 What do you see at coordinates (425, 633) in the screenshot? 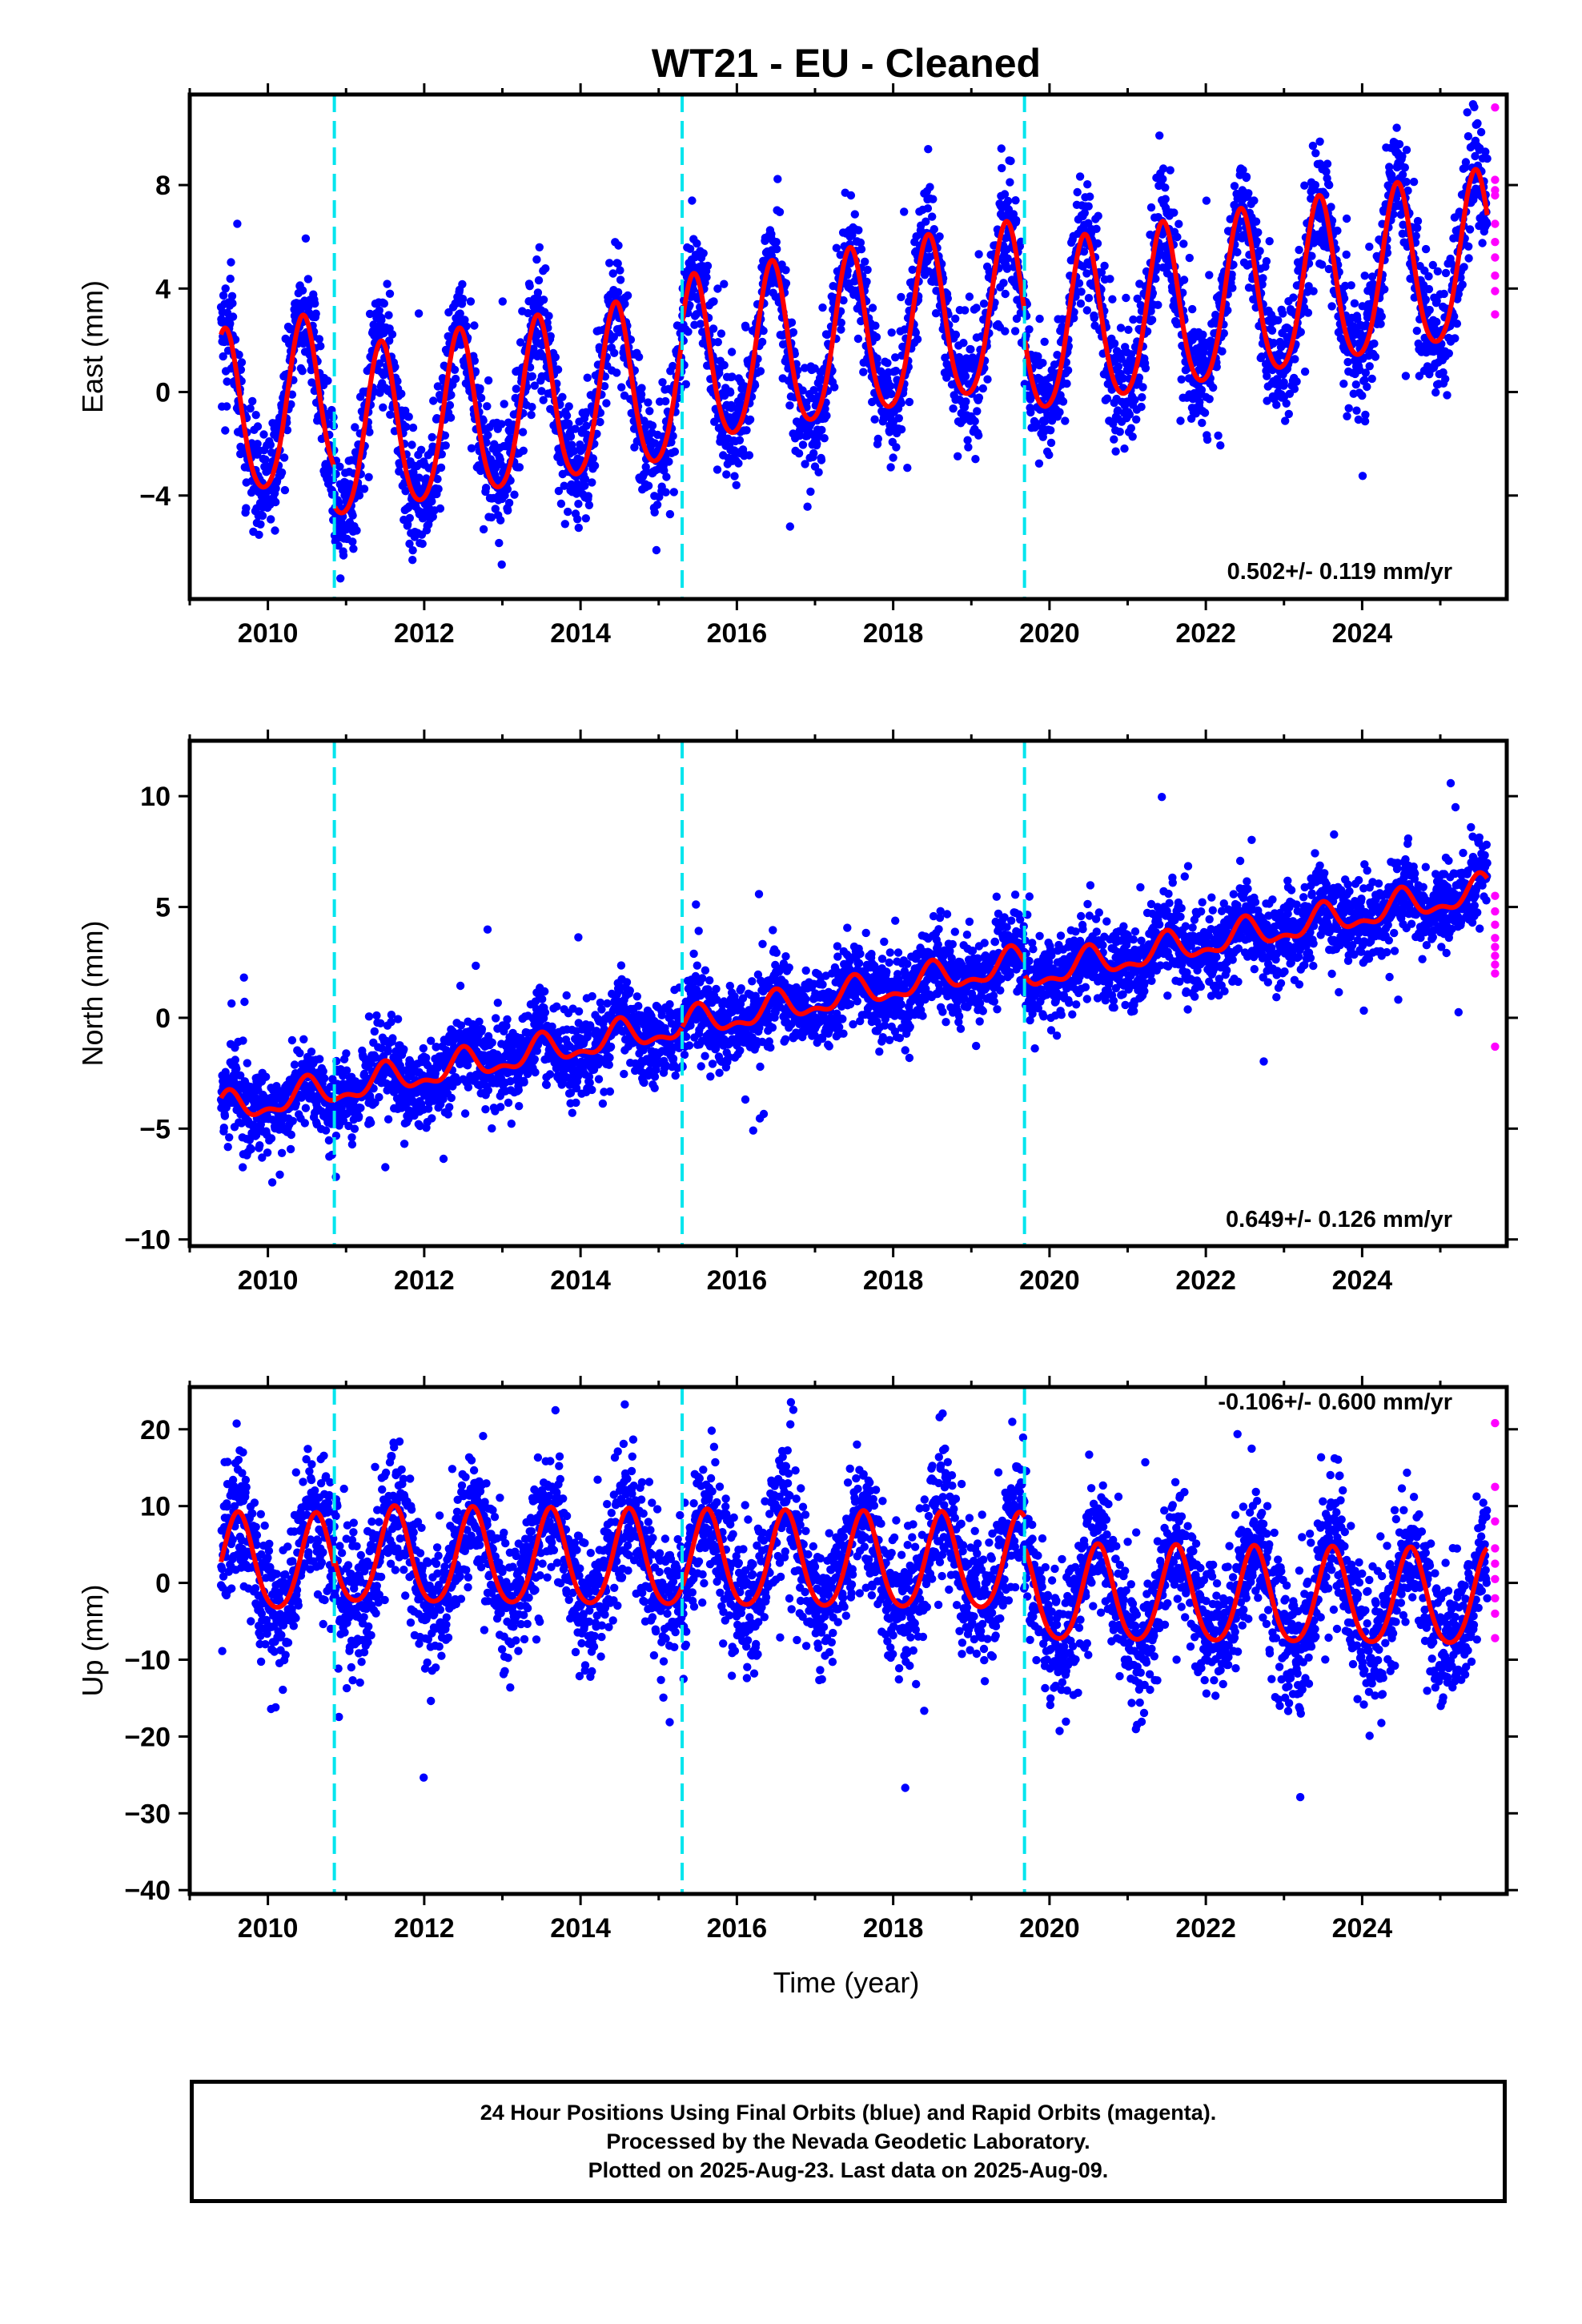
I see `x-tick-label: 2012` at bounding box center [425, 633].